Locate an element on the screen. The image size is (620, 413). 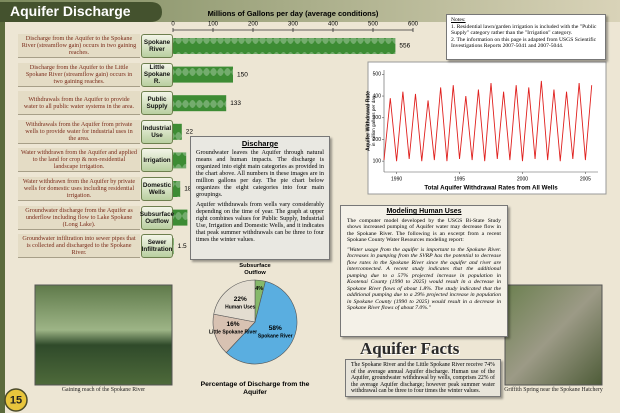
page-number: 15 is located at coordinates (16, 400).